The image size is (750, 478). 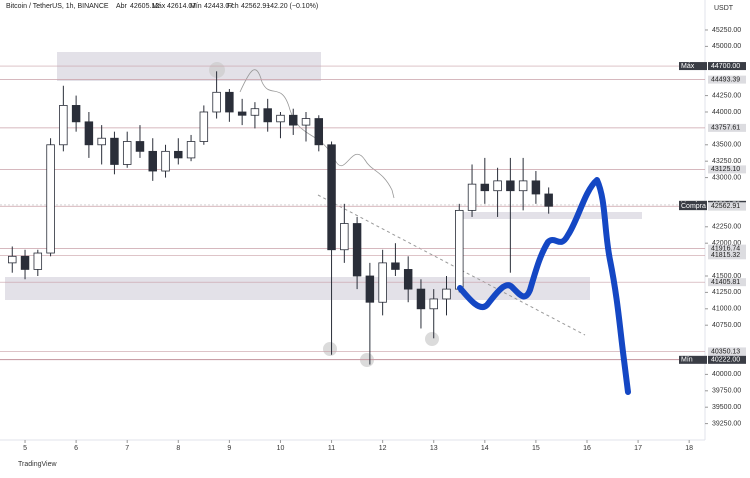 I want to click on y-tick-label: 43000.00, so click(x=726, y=177).